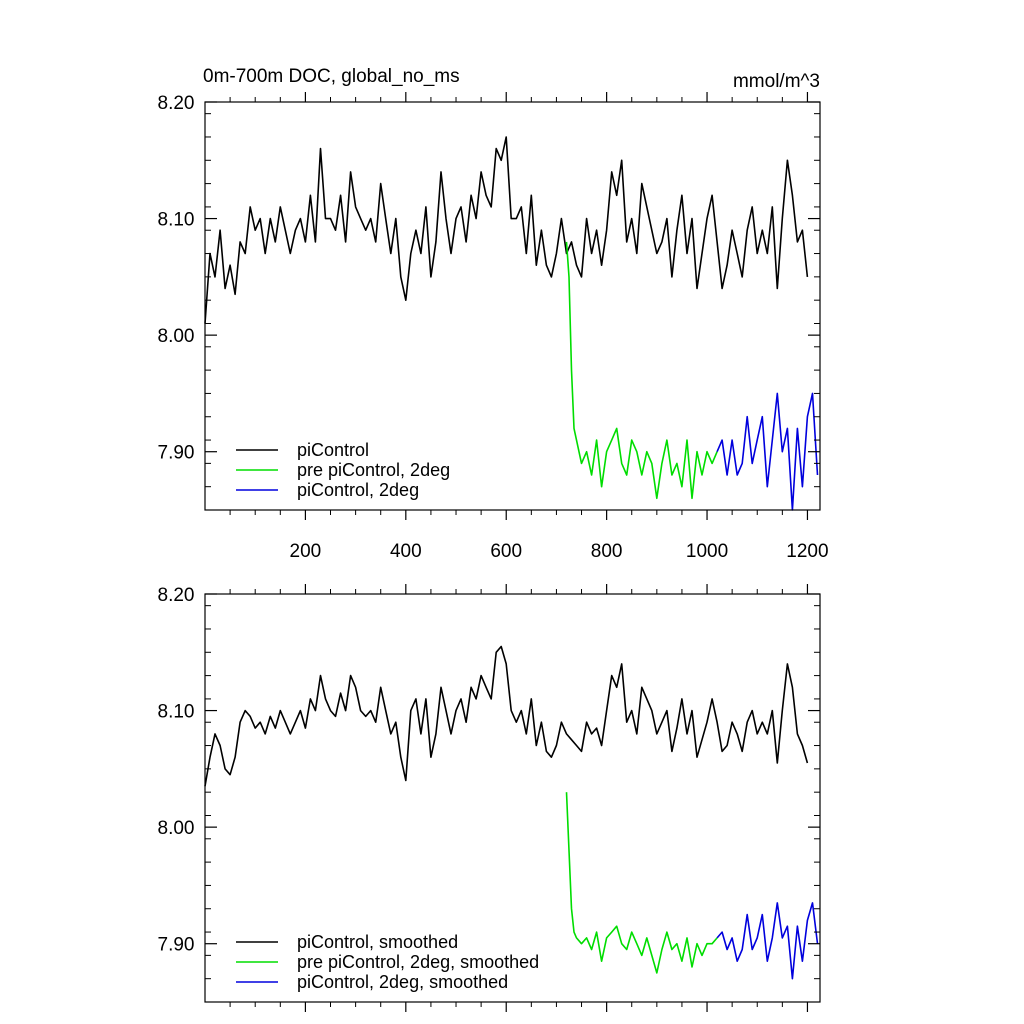  Describe the element at coordinates (406, 551) in the screenshot. I see `top-x-tick-label: 400` at that location.